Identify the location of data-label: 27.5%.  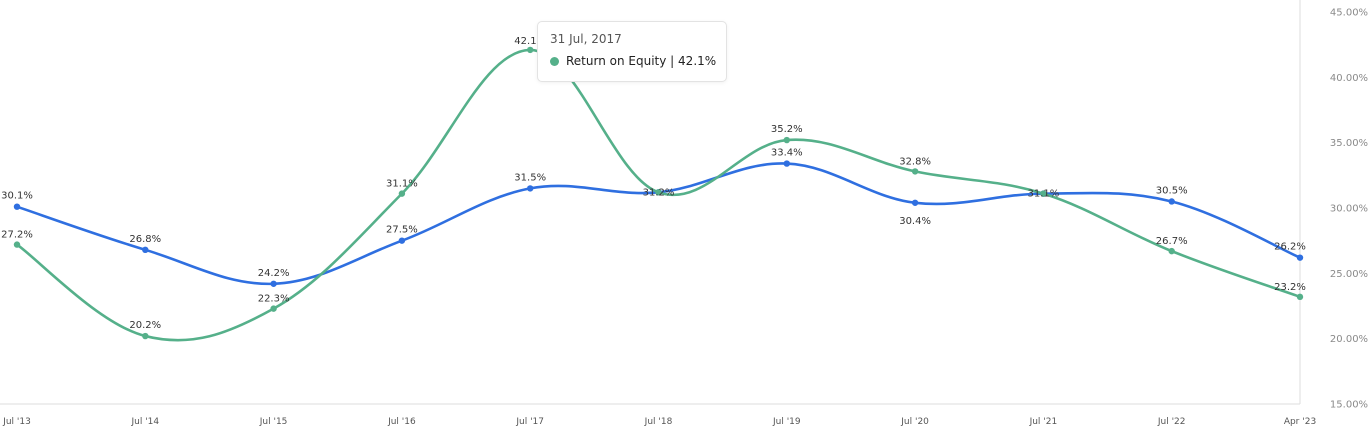
(402, 230).